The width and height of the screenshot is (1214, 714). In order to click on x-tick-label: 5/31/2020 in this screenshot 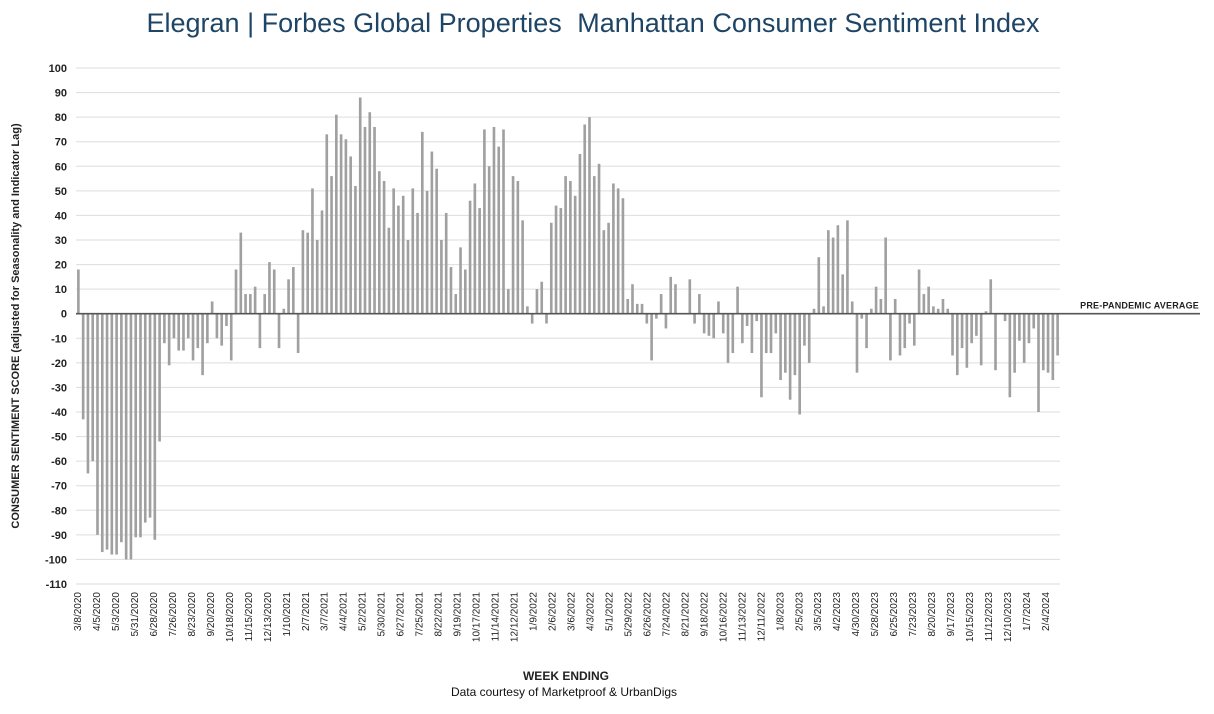, I will do `click(135, 614)`.